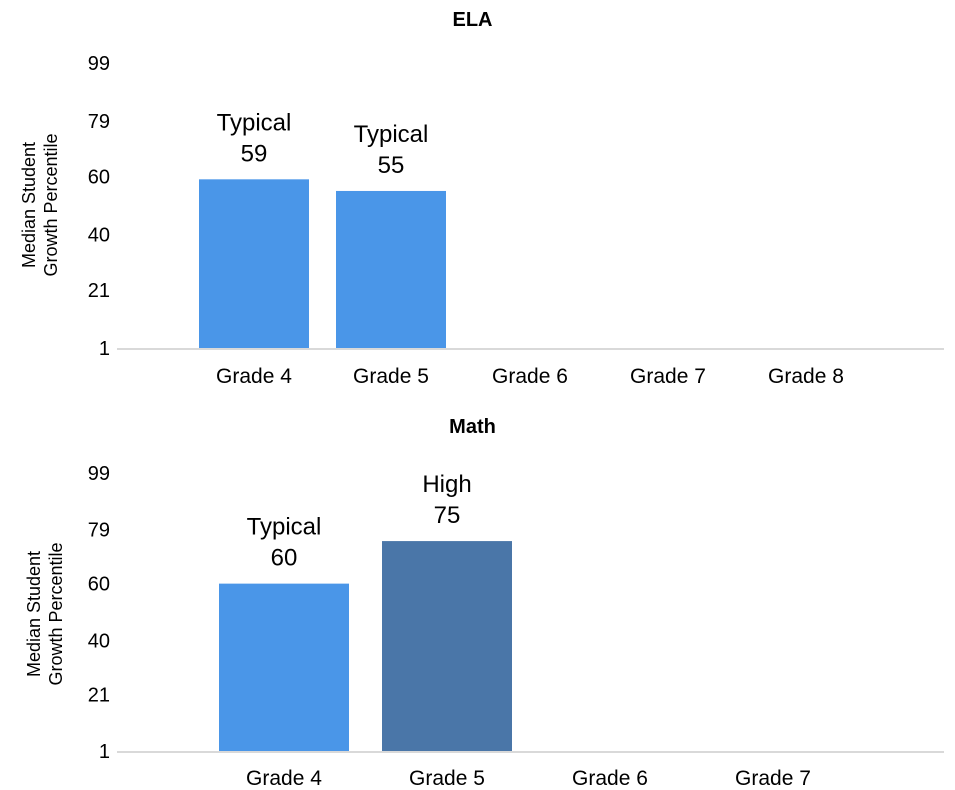 This screenshot has height=790, width=955. What do you see at coordinates (446, 484) in the screenshot?
I see `bar-rating-label: High` at bounding box center [446, 484].